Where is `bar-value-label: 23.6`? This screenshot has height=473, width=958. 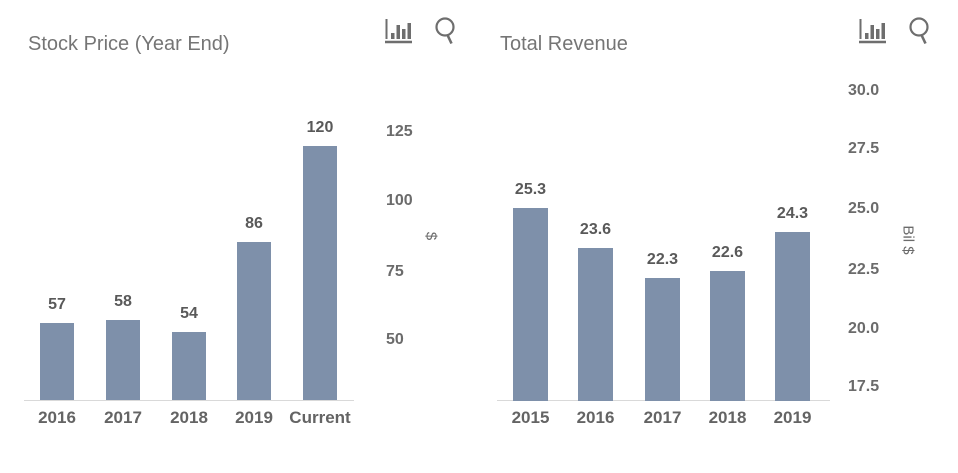
bar-value-label: 23.6 is located at coordinates (595, 229).